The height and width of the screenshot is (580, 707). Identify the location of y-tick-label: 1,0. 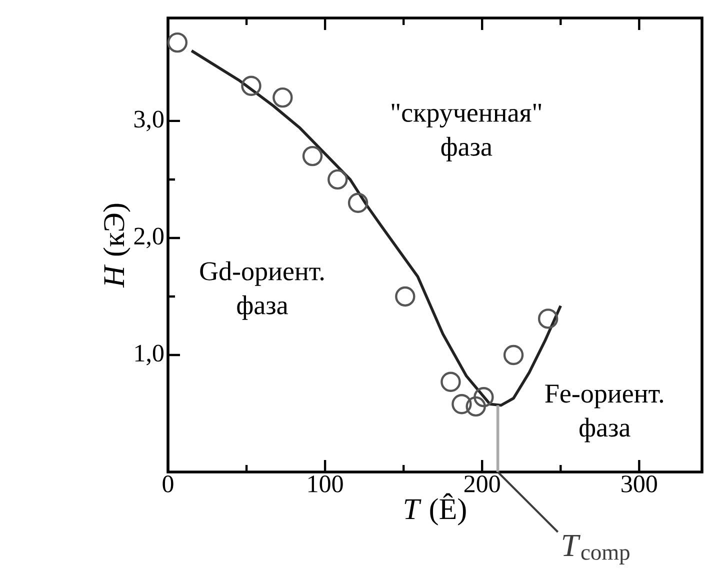
(149, 355).